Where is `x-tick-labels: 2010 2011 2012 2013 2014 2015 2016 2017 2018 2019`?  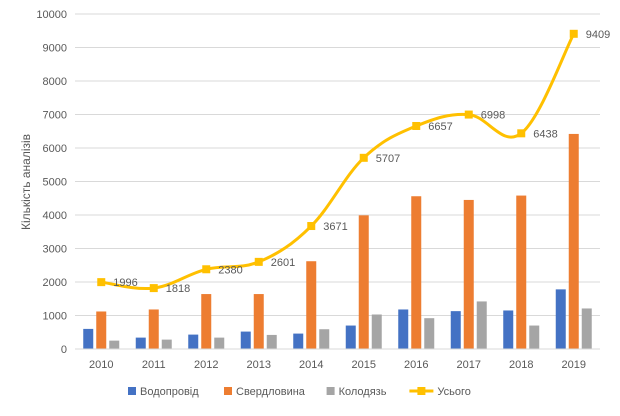 x-tick-labels: 2010 2011 2012 2013 2014 2015 2016 2017 2018 2019 is located at coordinates (337, 365).